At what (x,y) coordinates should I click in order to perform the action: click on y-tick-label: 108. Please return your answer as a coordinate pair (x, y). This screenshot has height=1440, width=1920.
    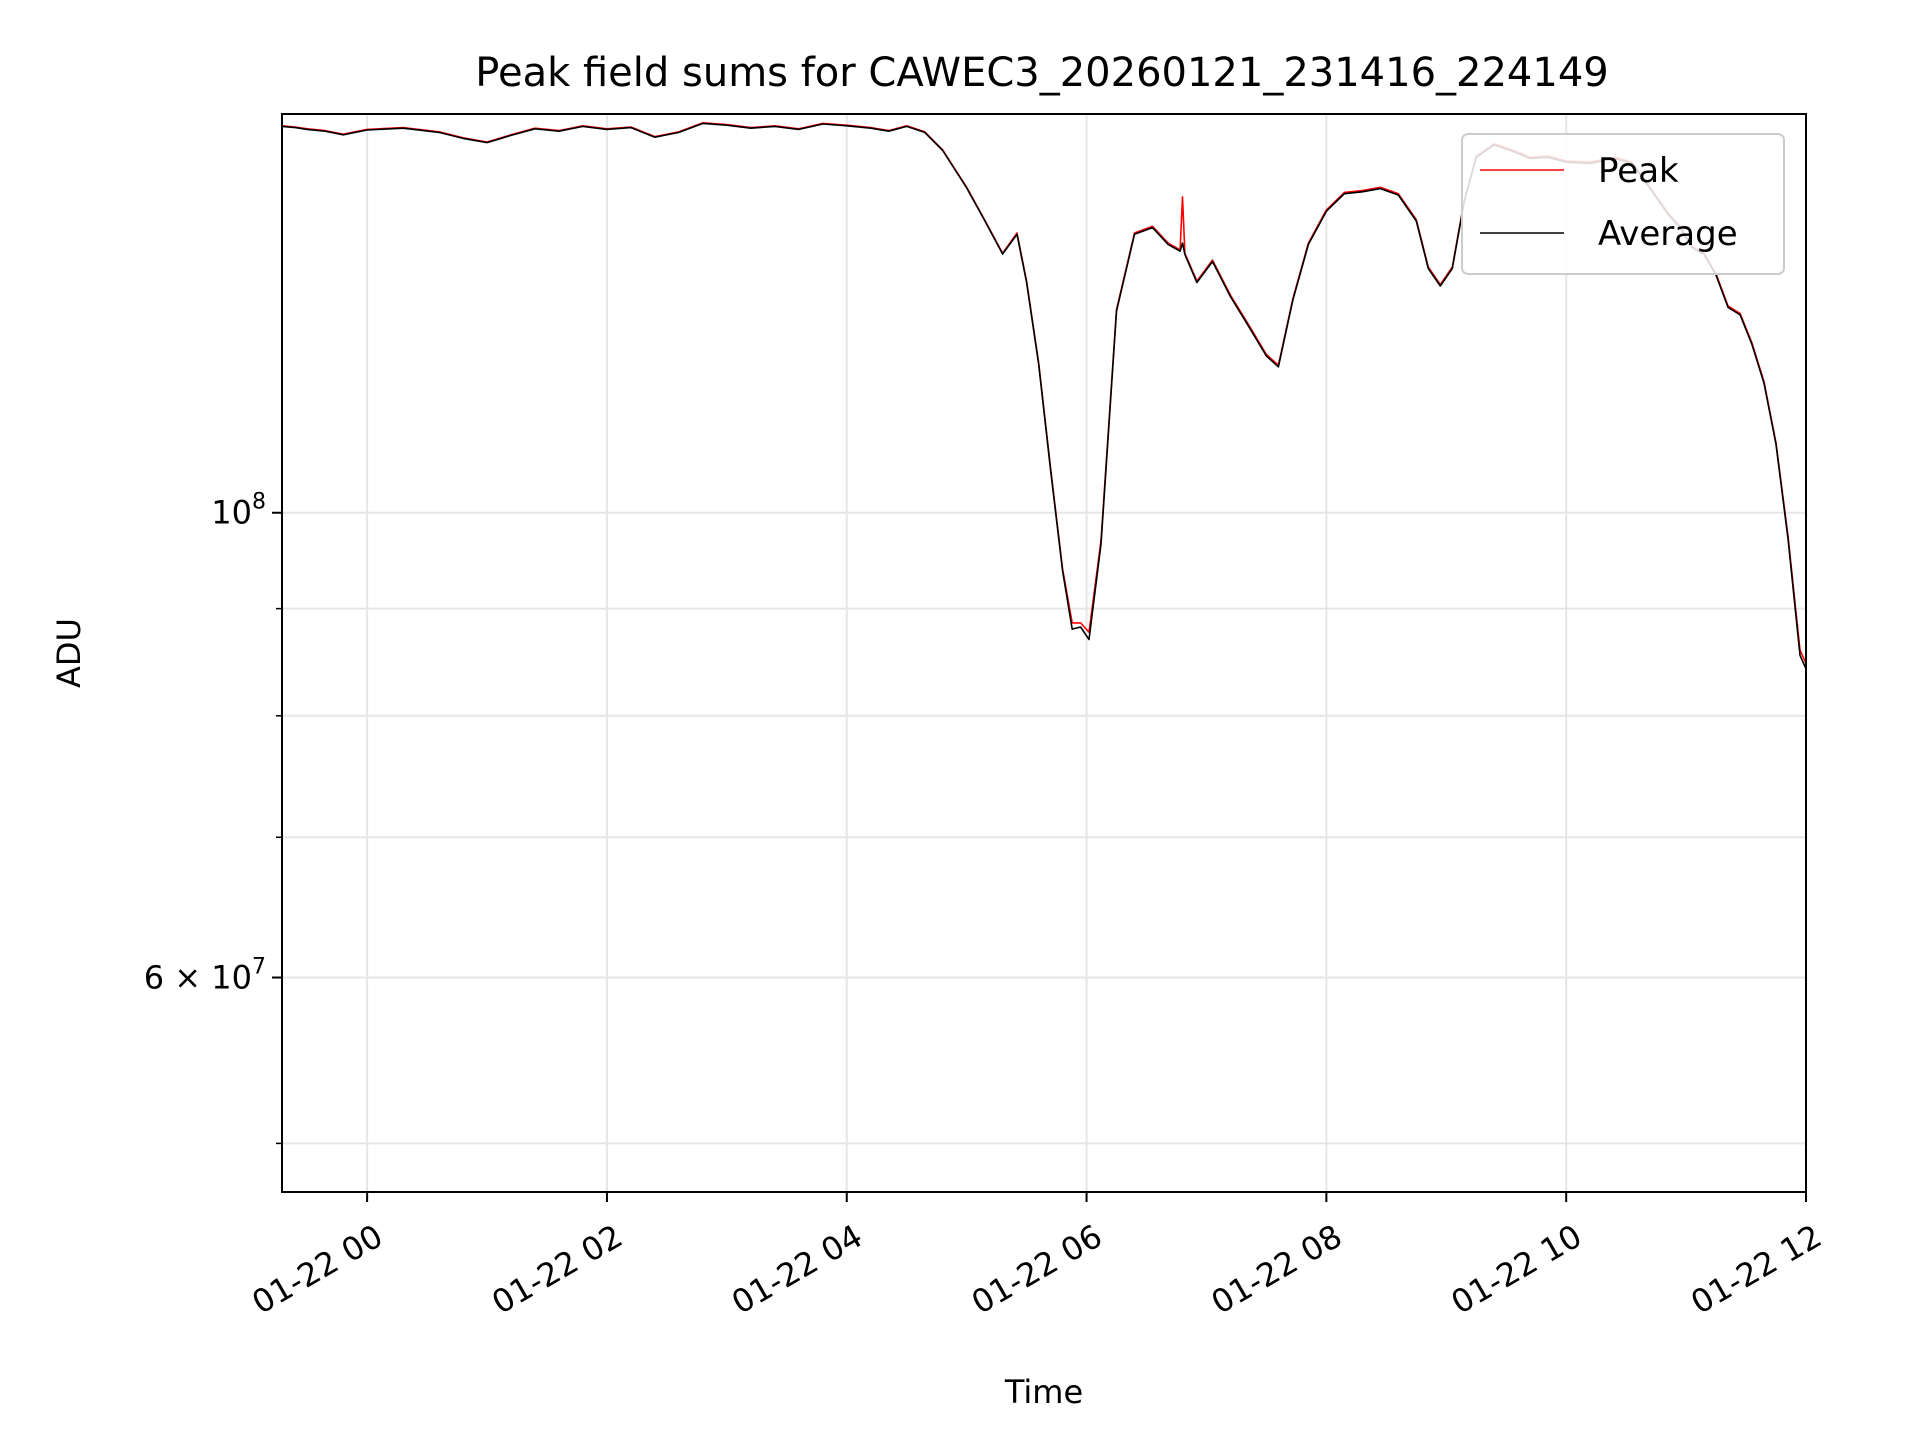
    Looking at the image, I should click on (238, 511).